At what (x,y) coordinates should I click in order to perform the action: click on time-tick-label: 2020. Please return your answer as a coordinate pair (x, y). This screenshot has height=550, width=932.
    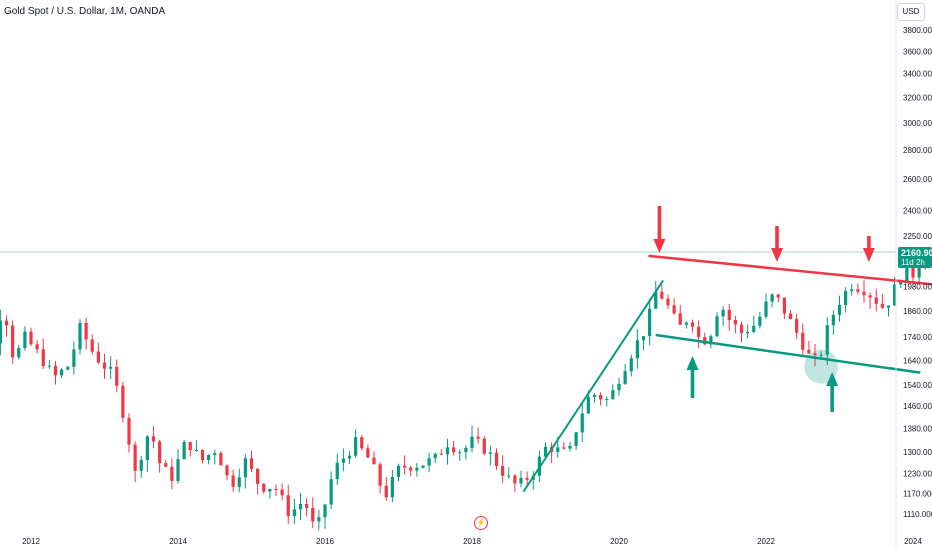
    Looking at the image, I should click on (619, 541).